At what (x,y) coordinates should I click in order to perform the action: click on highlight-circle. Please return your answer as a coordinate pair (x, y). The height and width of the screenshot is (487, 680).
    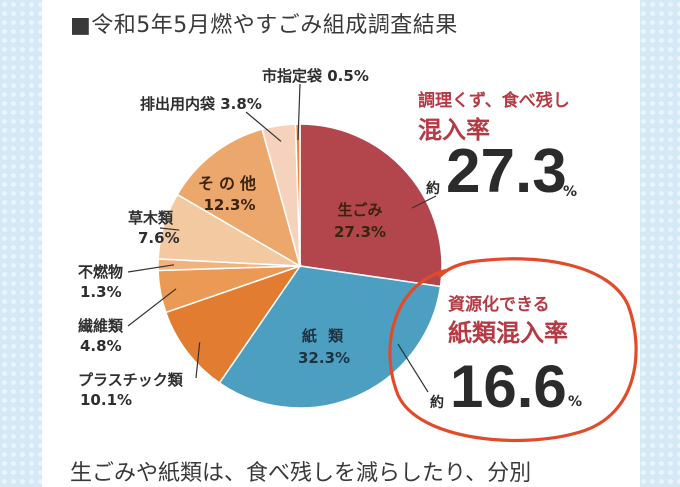
    Looking at the image, I should click on (513, 350).